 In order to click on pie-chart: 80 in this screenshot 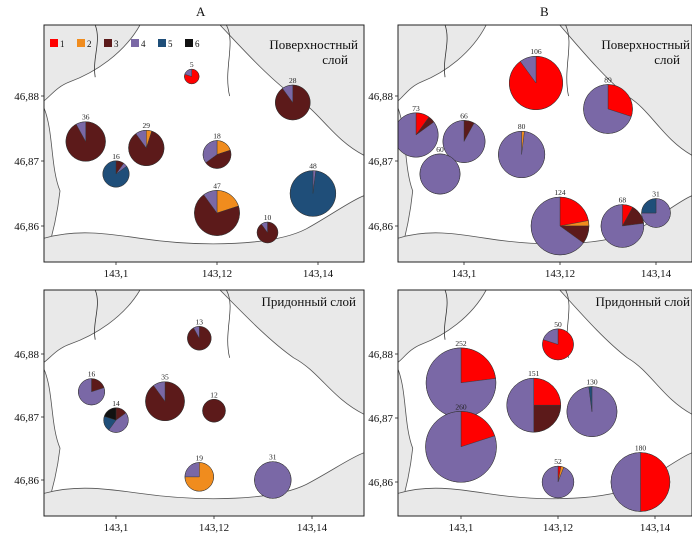, I will do `click(522, 150)`.